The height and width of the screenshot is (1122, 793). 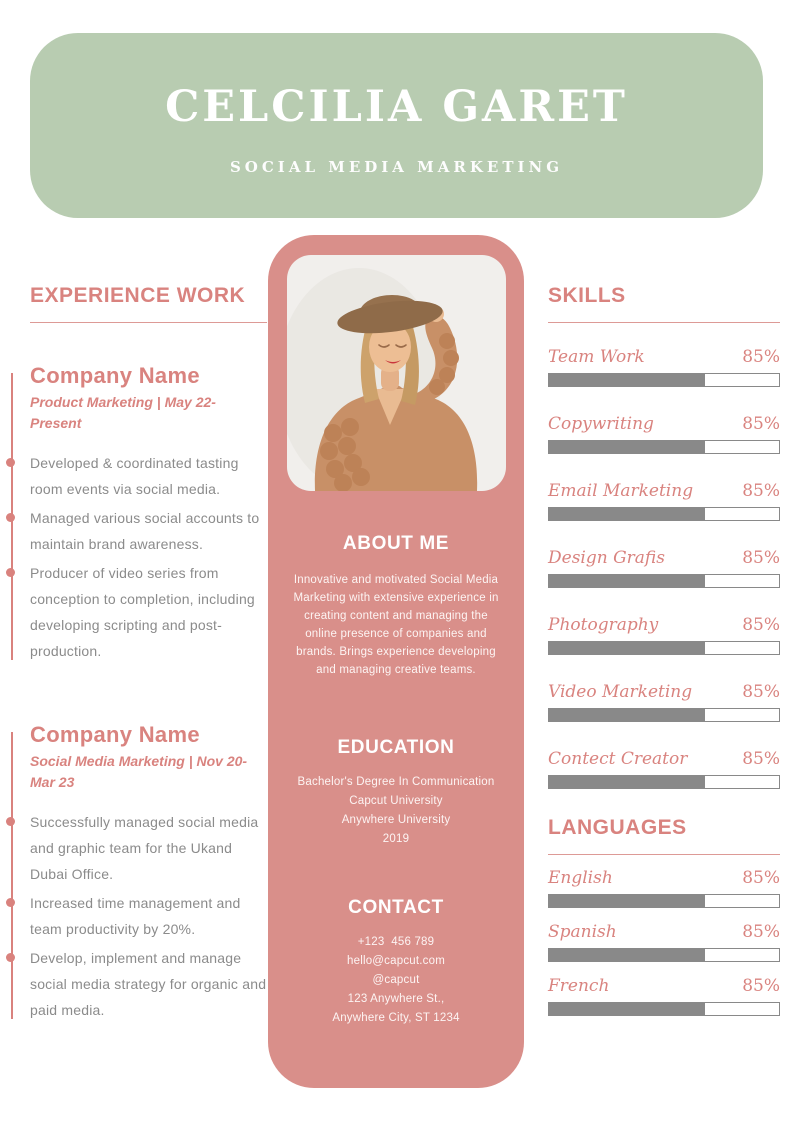 What do you see at coordinates (579, 986) in the screenshot?
I see `language-label: French` at bounding box center [579, 986].